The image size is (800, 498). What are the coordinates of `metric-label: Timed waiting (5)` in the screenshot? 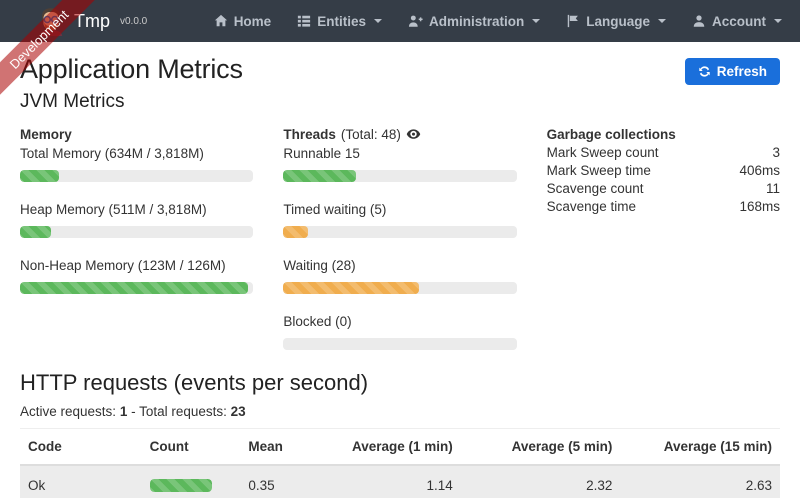 It's located at (335, 209).